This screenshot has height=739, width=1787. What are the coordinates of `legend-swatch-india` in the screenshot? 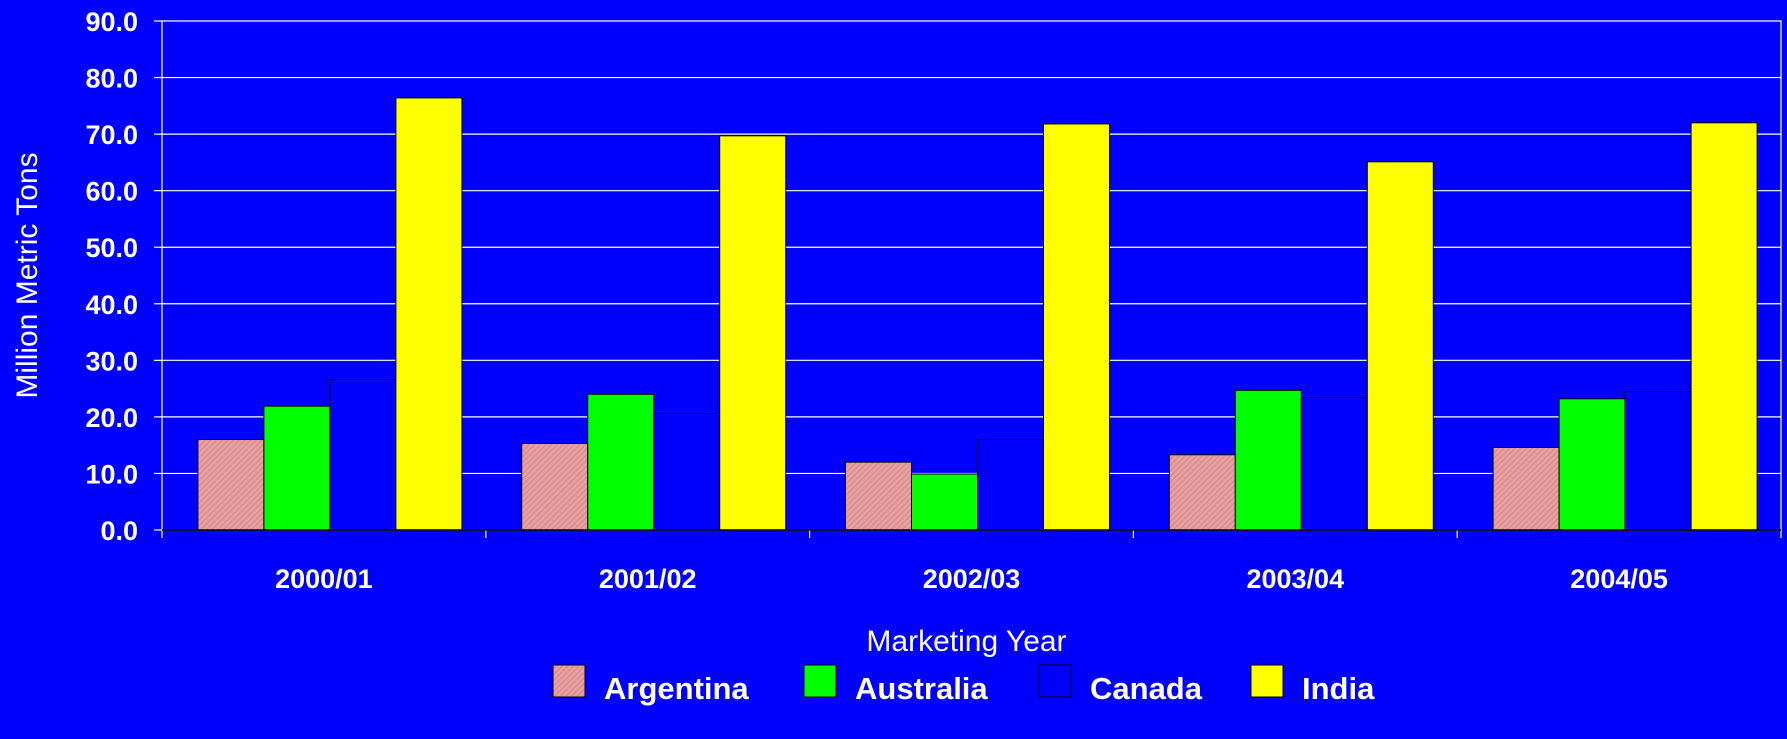 It's located at (1267, 681).